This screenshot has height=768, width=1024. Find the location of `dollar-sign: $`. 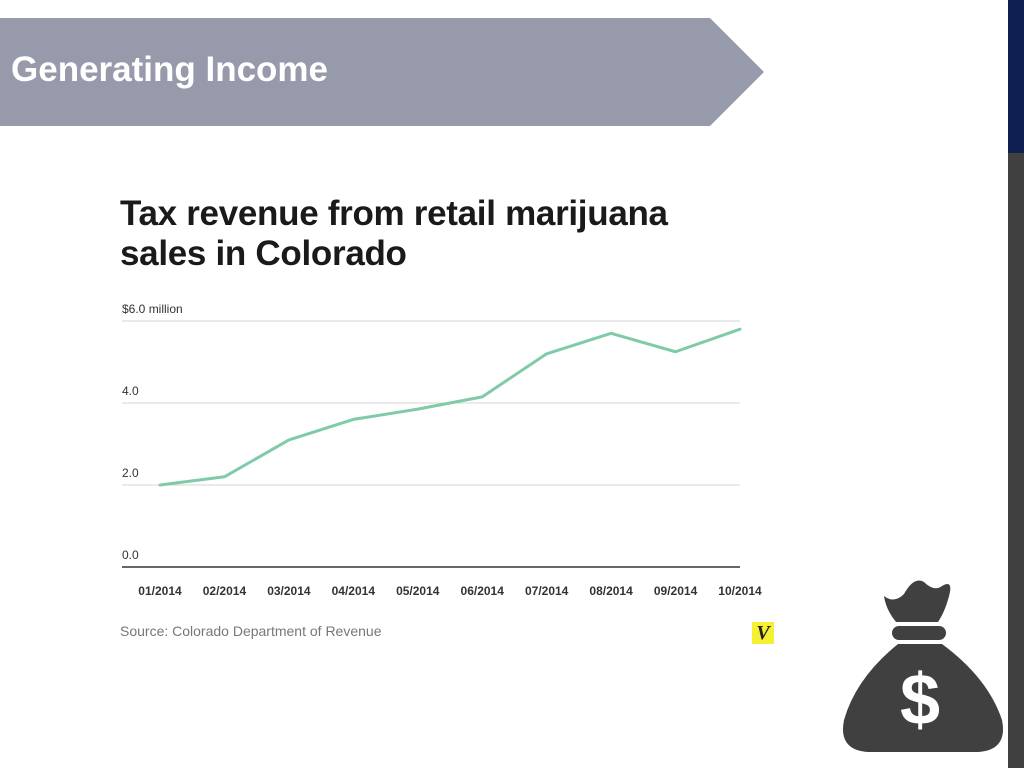

dollar-sign: $ is located at coordinates (920, 700).